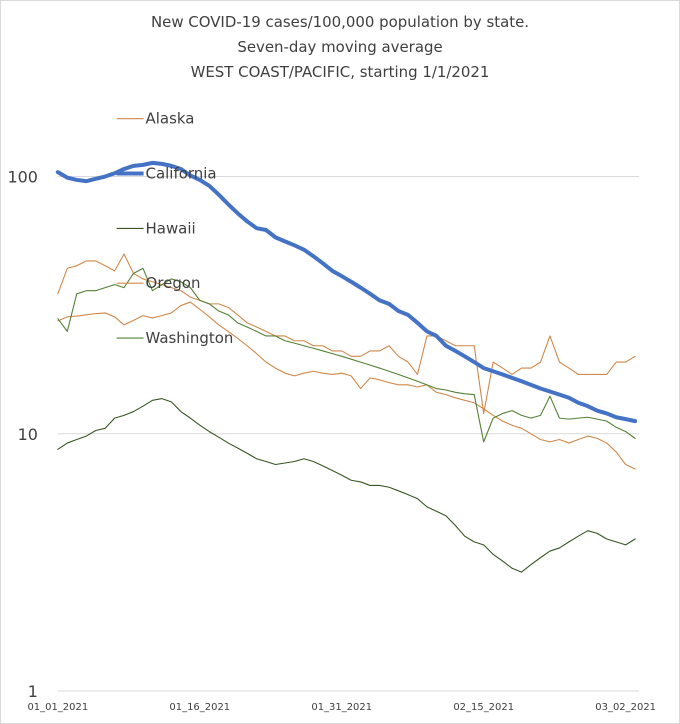 This screenshot has width=680, height=724. I want to click on legend-label-alaska: Alaska, so click(170, 119).